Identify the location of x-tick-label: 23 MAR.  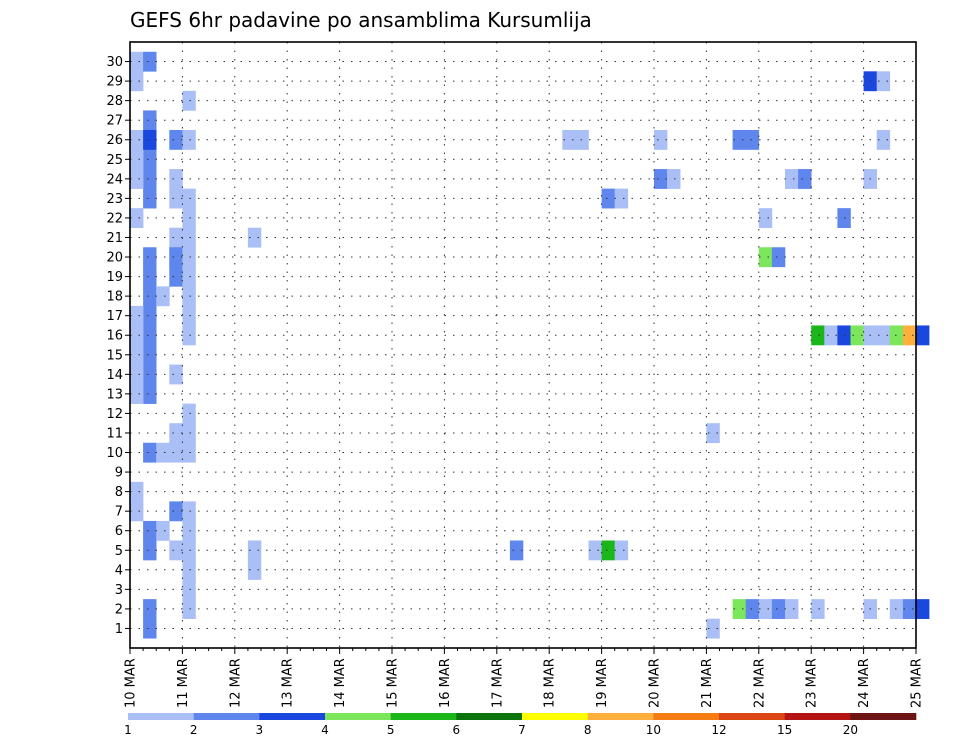
(812, 683).